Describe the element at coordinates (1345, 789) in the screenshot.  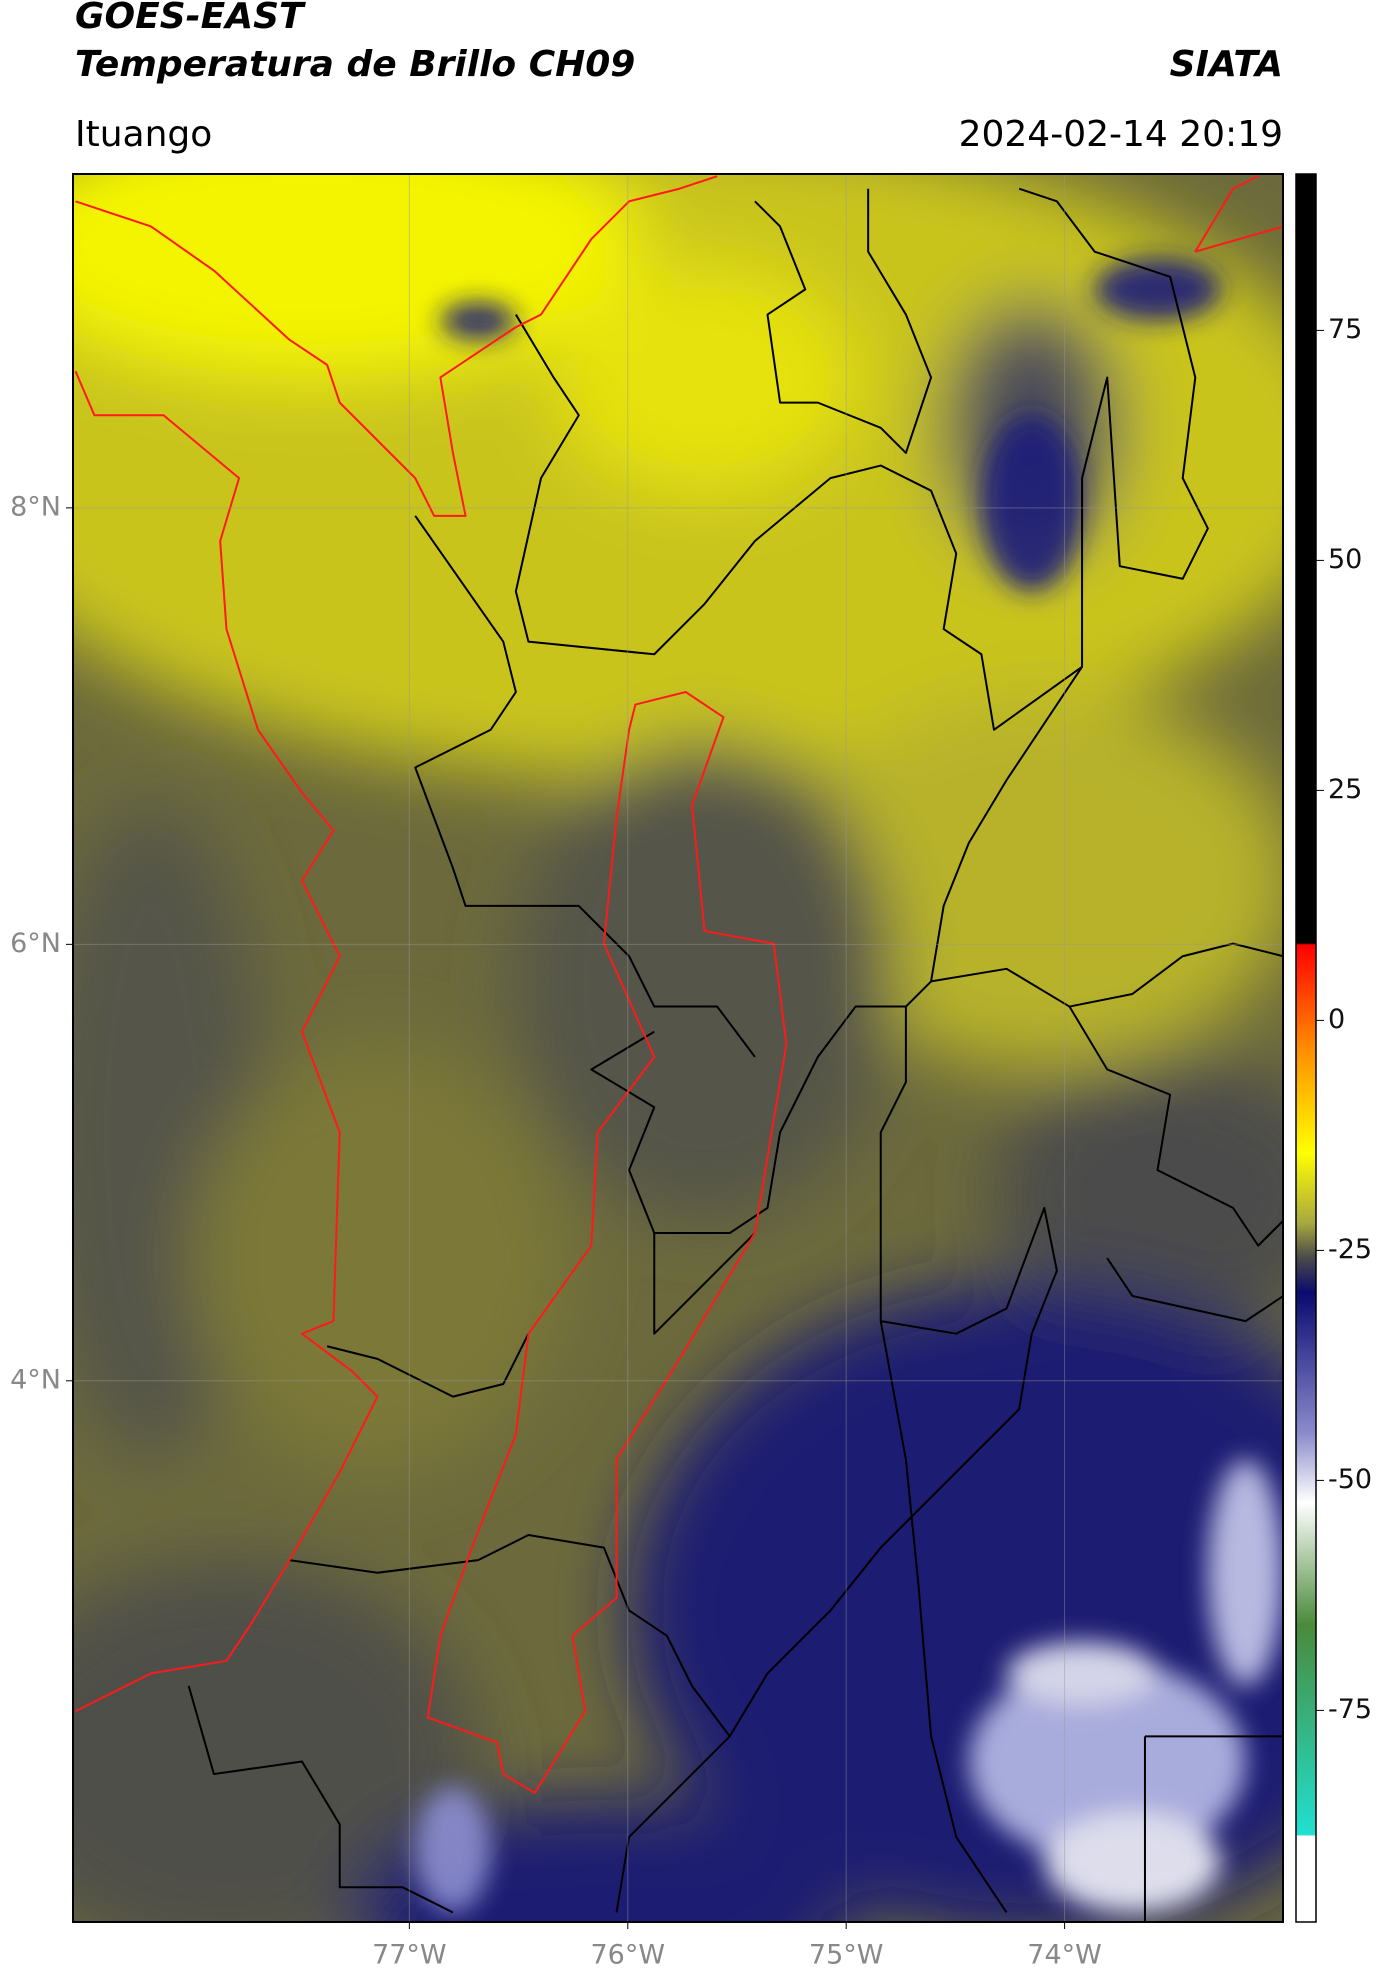
I see `colorbar-tick-label: 25` at that location.